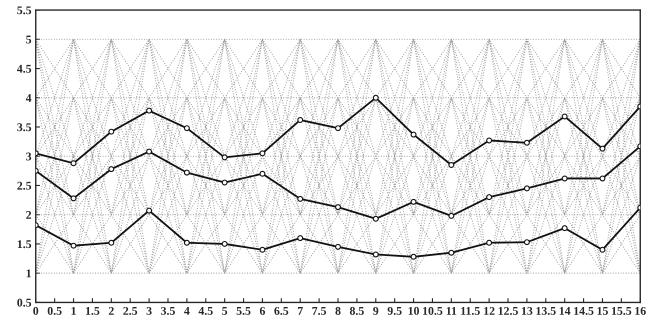  What do you see at coordinates (24, 302) in the screenshot?
I see `y-tick-label: 0.5` at bounding box center [24, 302].